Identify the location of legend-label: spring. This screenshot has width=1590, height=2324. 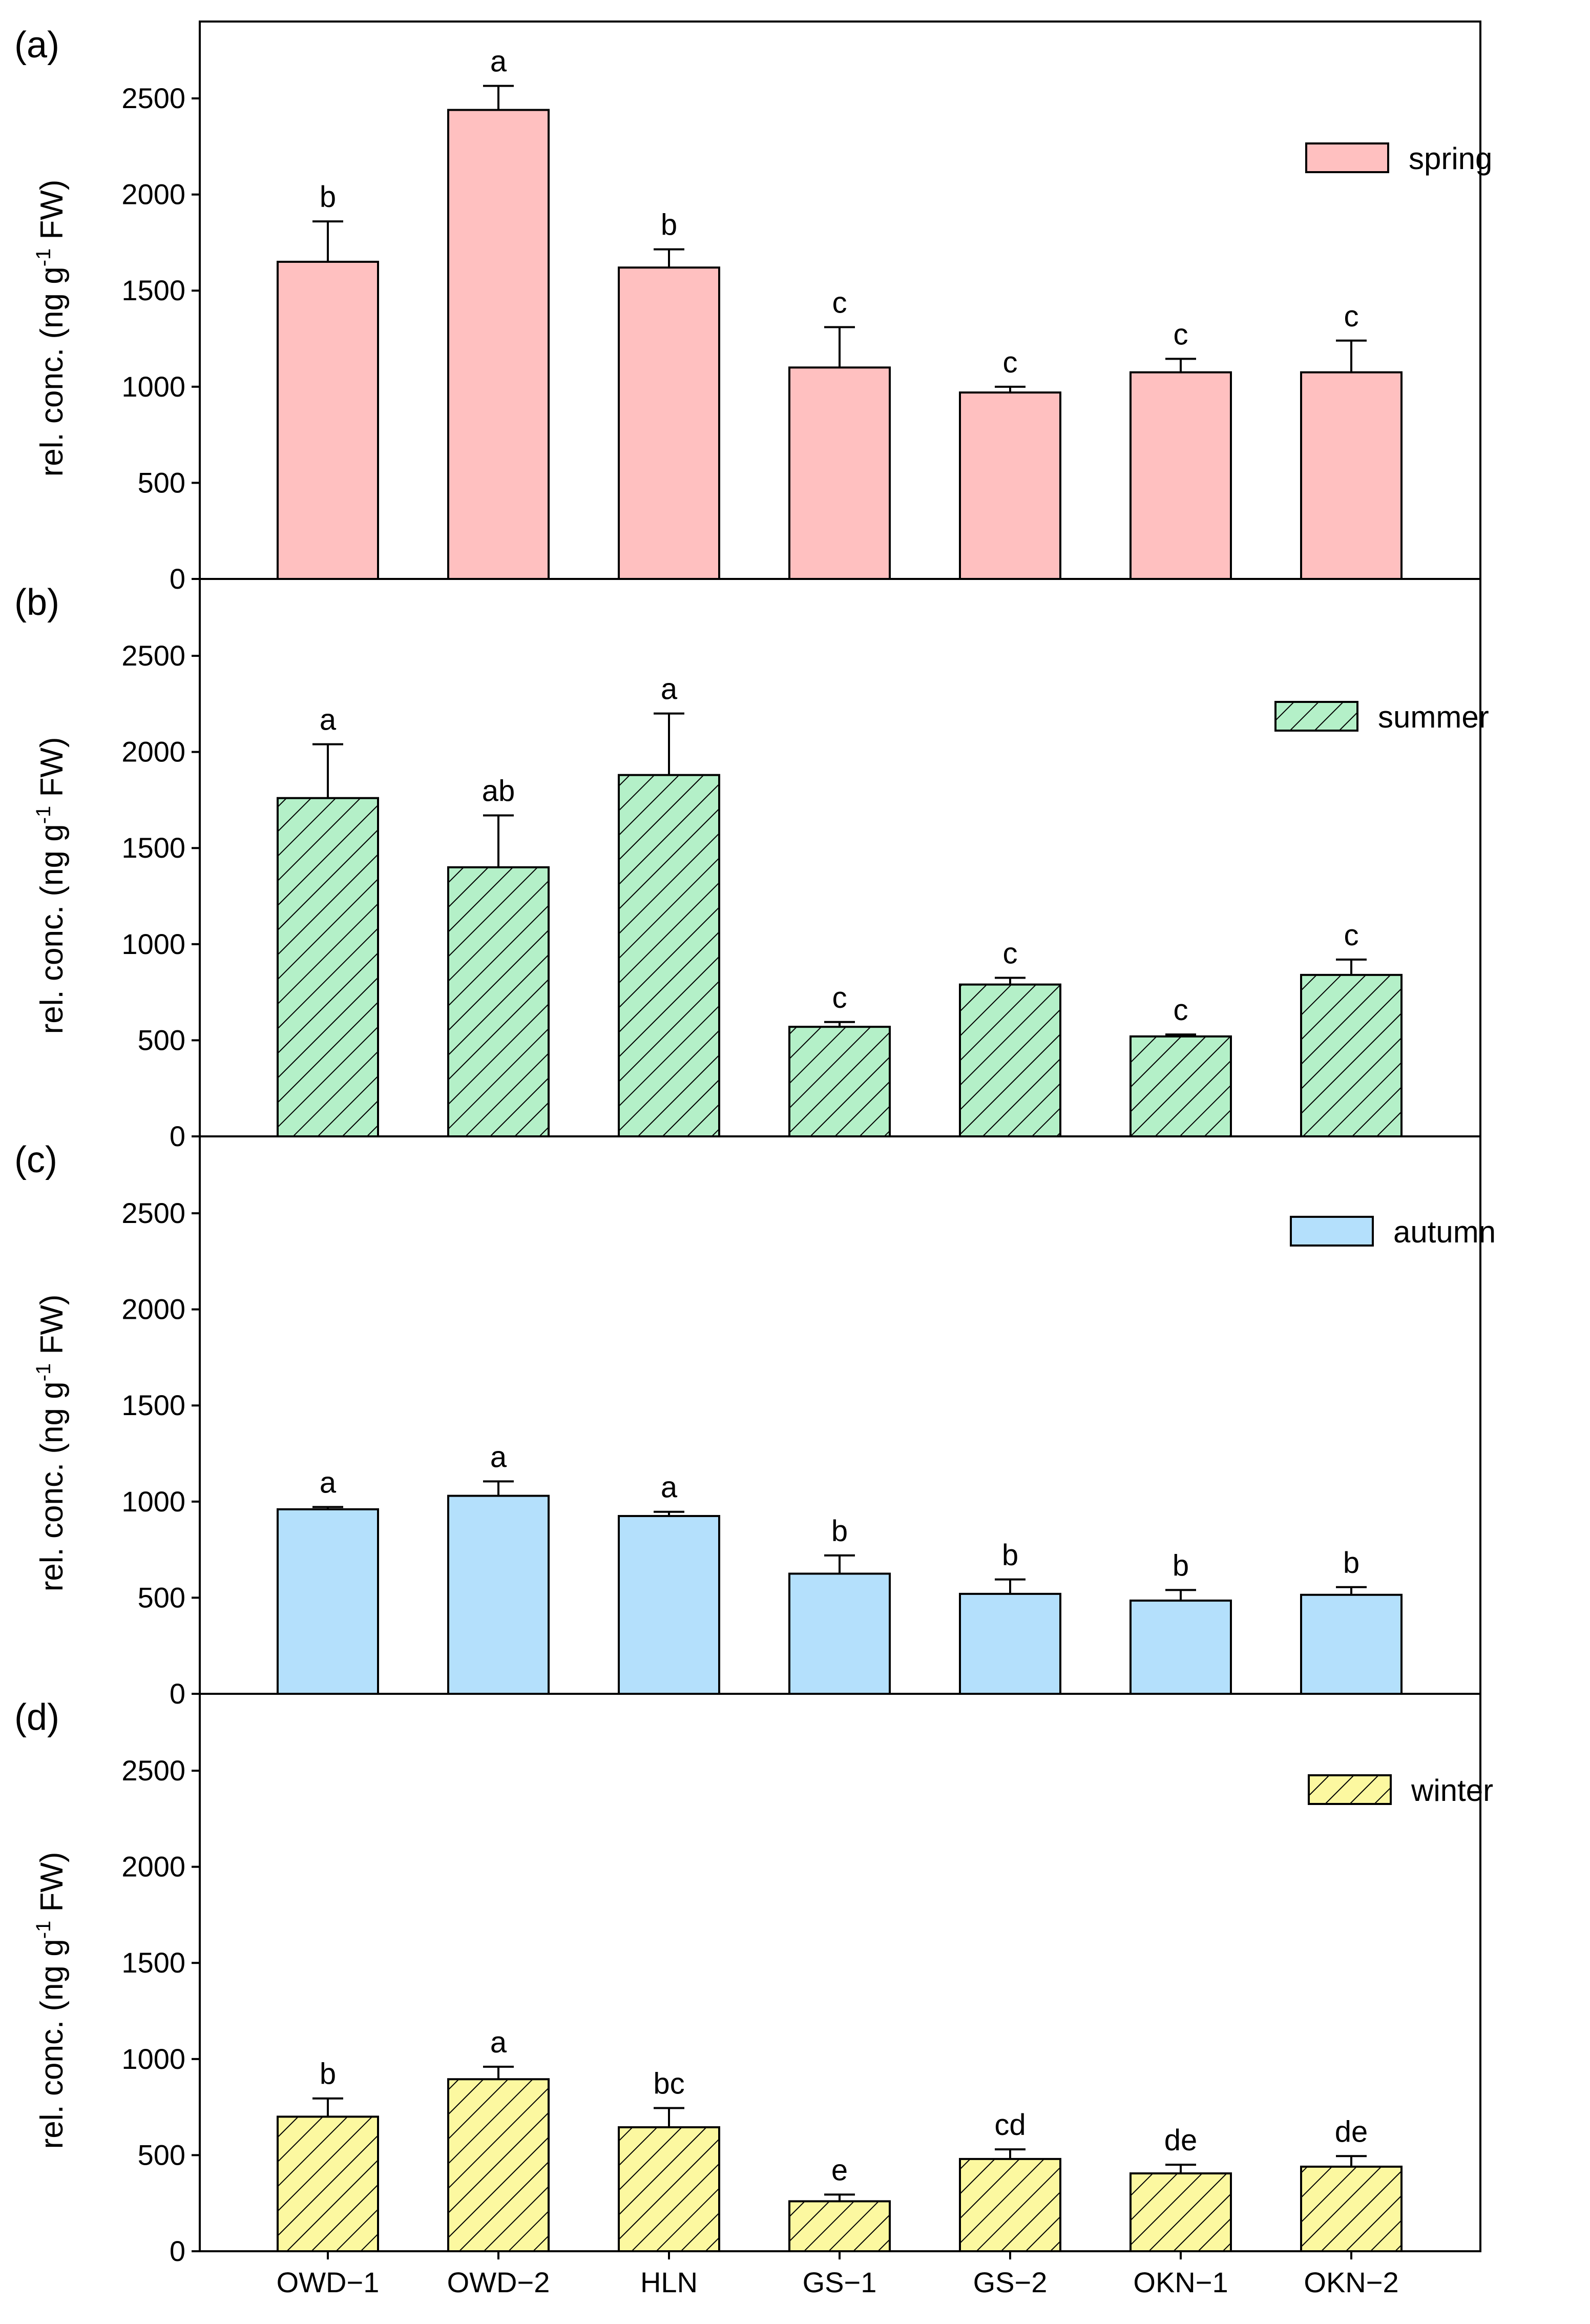
(1450, 158).